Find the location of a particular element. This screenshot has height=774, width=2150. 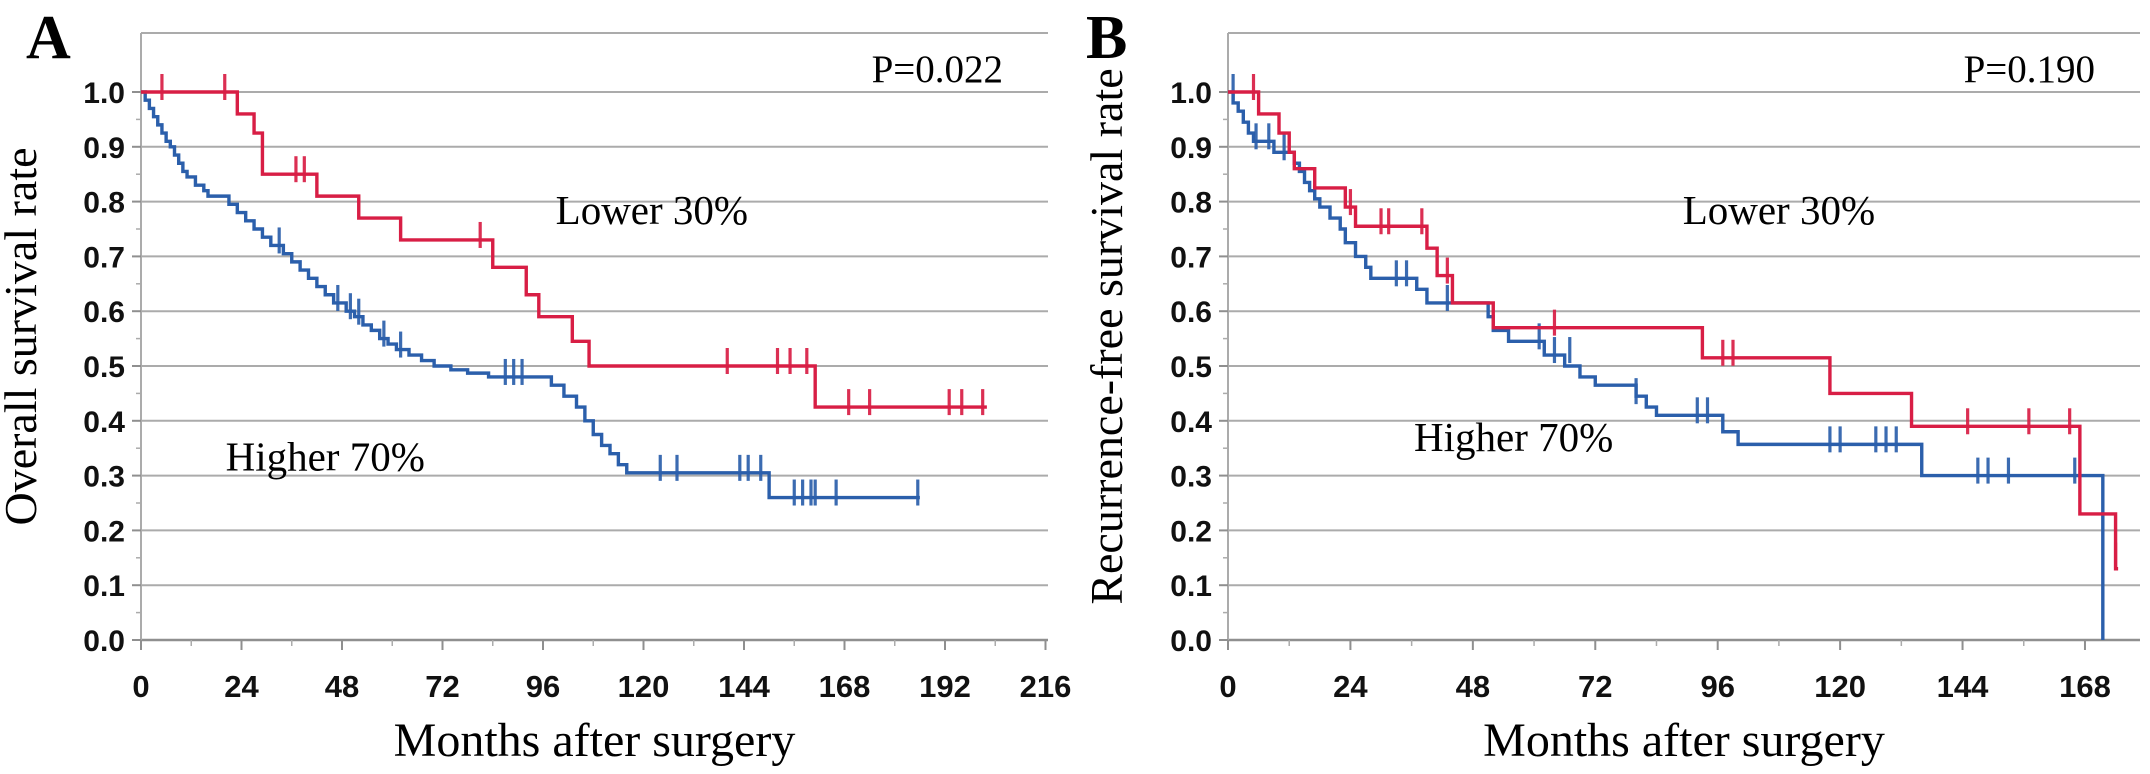

y-axis-title: Overall survival rate is located at coordinates (23, 336).